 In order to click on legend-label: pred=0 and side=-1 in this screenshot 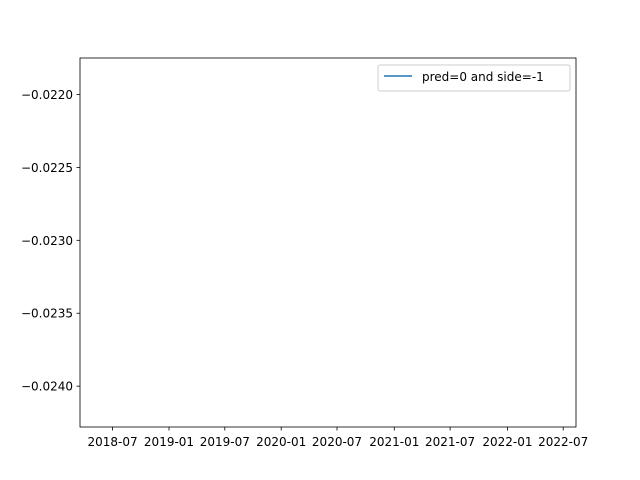, I will do `click(483, 77)`.